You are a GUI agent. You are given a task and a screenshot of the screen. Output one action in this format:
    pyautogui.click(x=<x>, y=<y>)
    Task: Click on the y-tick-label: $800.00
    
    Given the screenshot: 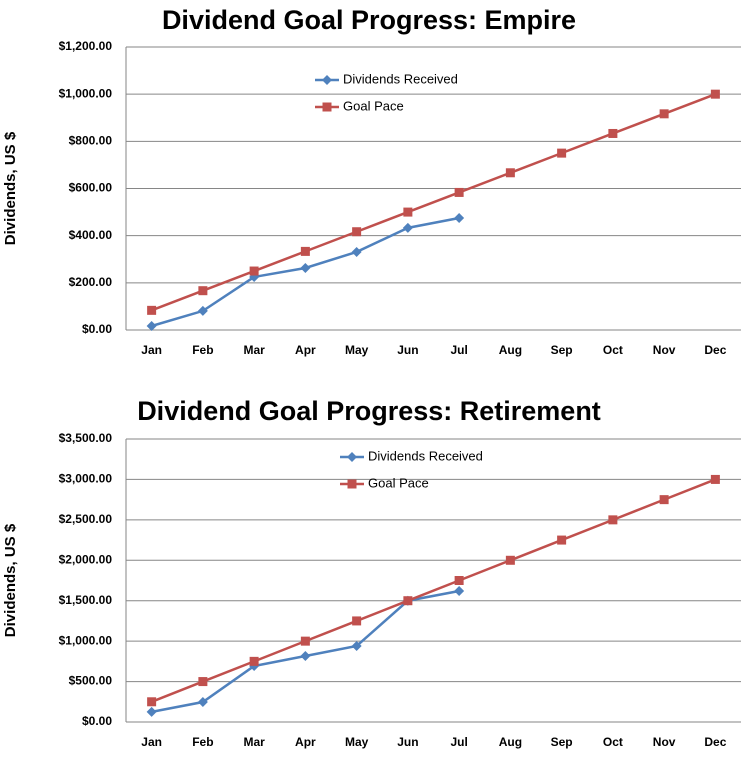 What is the action you would take?
    pyautogui.click(x=91, y=141)
    